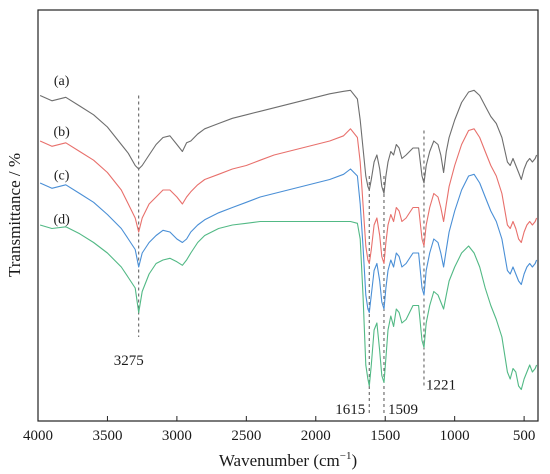 This screenshot has width=550, height=474. What do you see at coordinates (61, 150) in the screenshot?
I see `series-labels: (a) (b) (c) (d)` at bounding box center [61, 150].